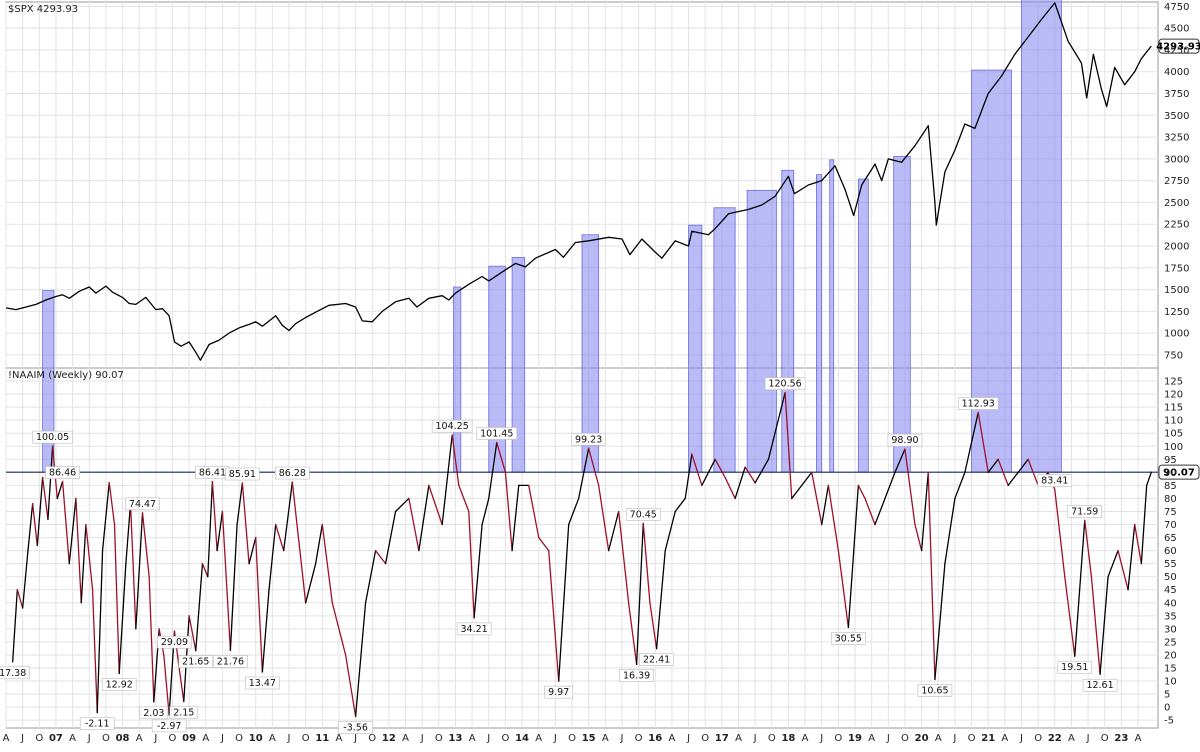  I want to click on spx-y-tick-label: 4250, so click(1176, 50).